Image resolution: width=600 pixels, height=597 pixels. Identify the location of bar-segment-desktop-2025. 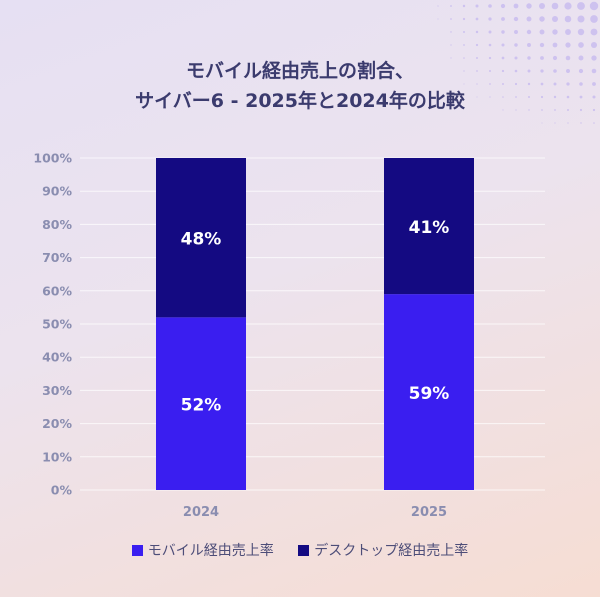
(429, 226).